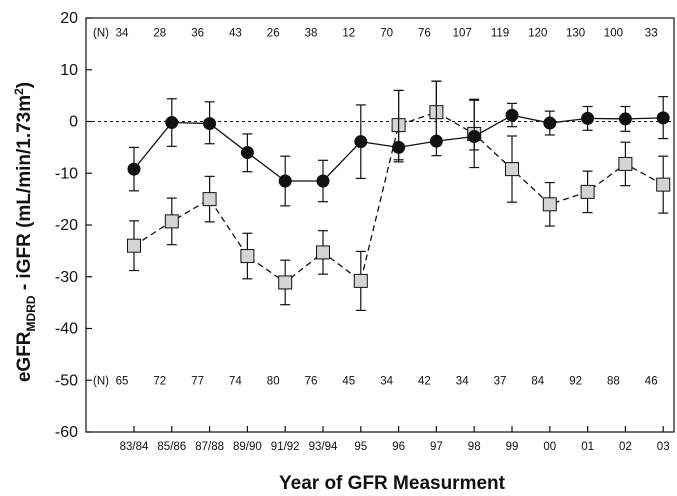 The height and width of the screenshot is (496, 677). Describe the element at coordinates (66, 173) in the screenshot. I see `y-tick-label: -10` at that location.